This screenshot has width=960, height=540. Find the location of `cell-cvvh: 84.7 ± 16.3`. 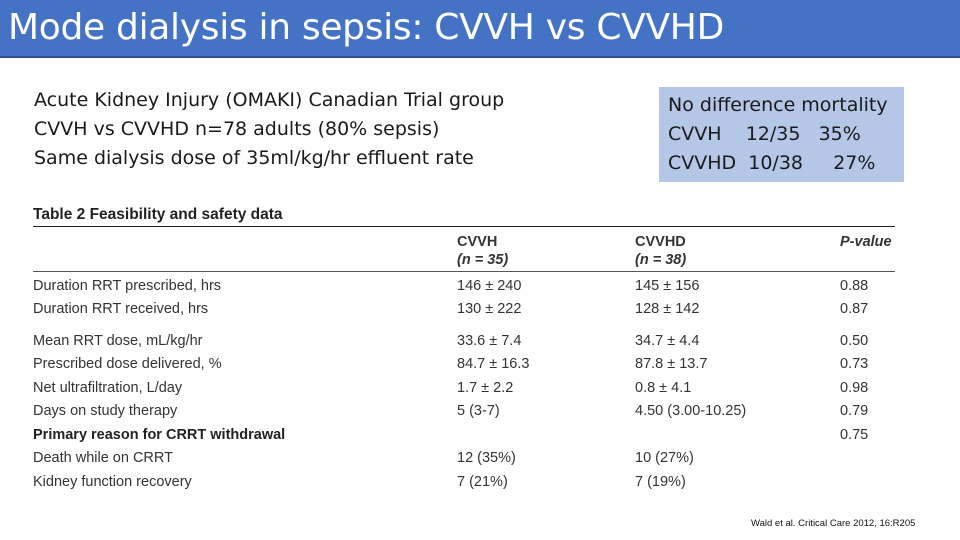

cell-cvvh: 84.7 ± 16.3 is located at coordinates (493, 364).